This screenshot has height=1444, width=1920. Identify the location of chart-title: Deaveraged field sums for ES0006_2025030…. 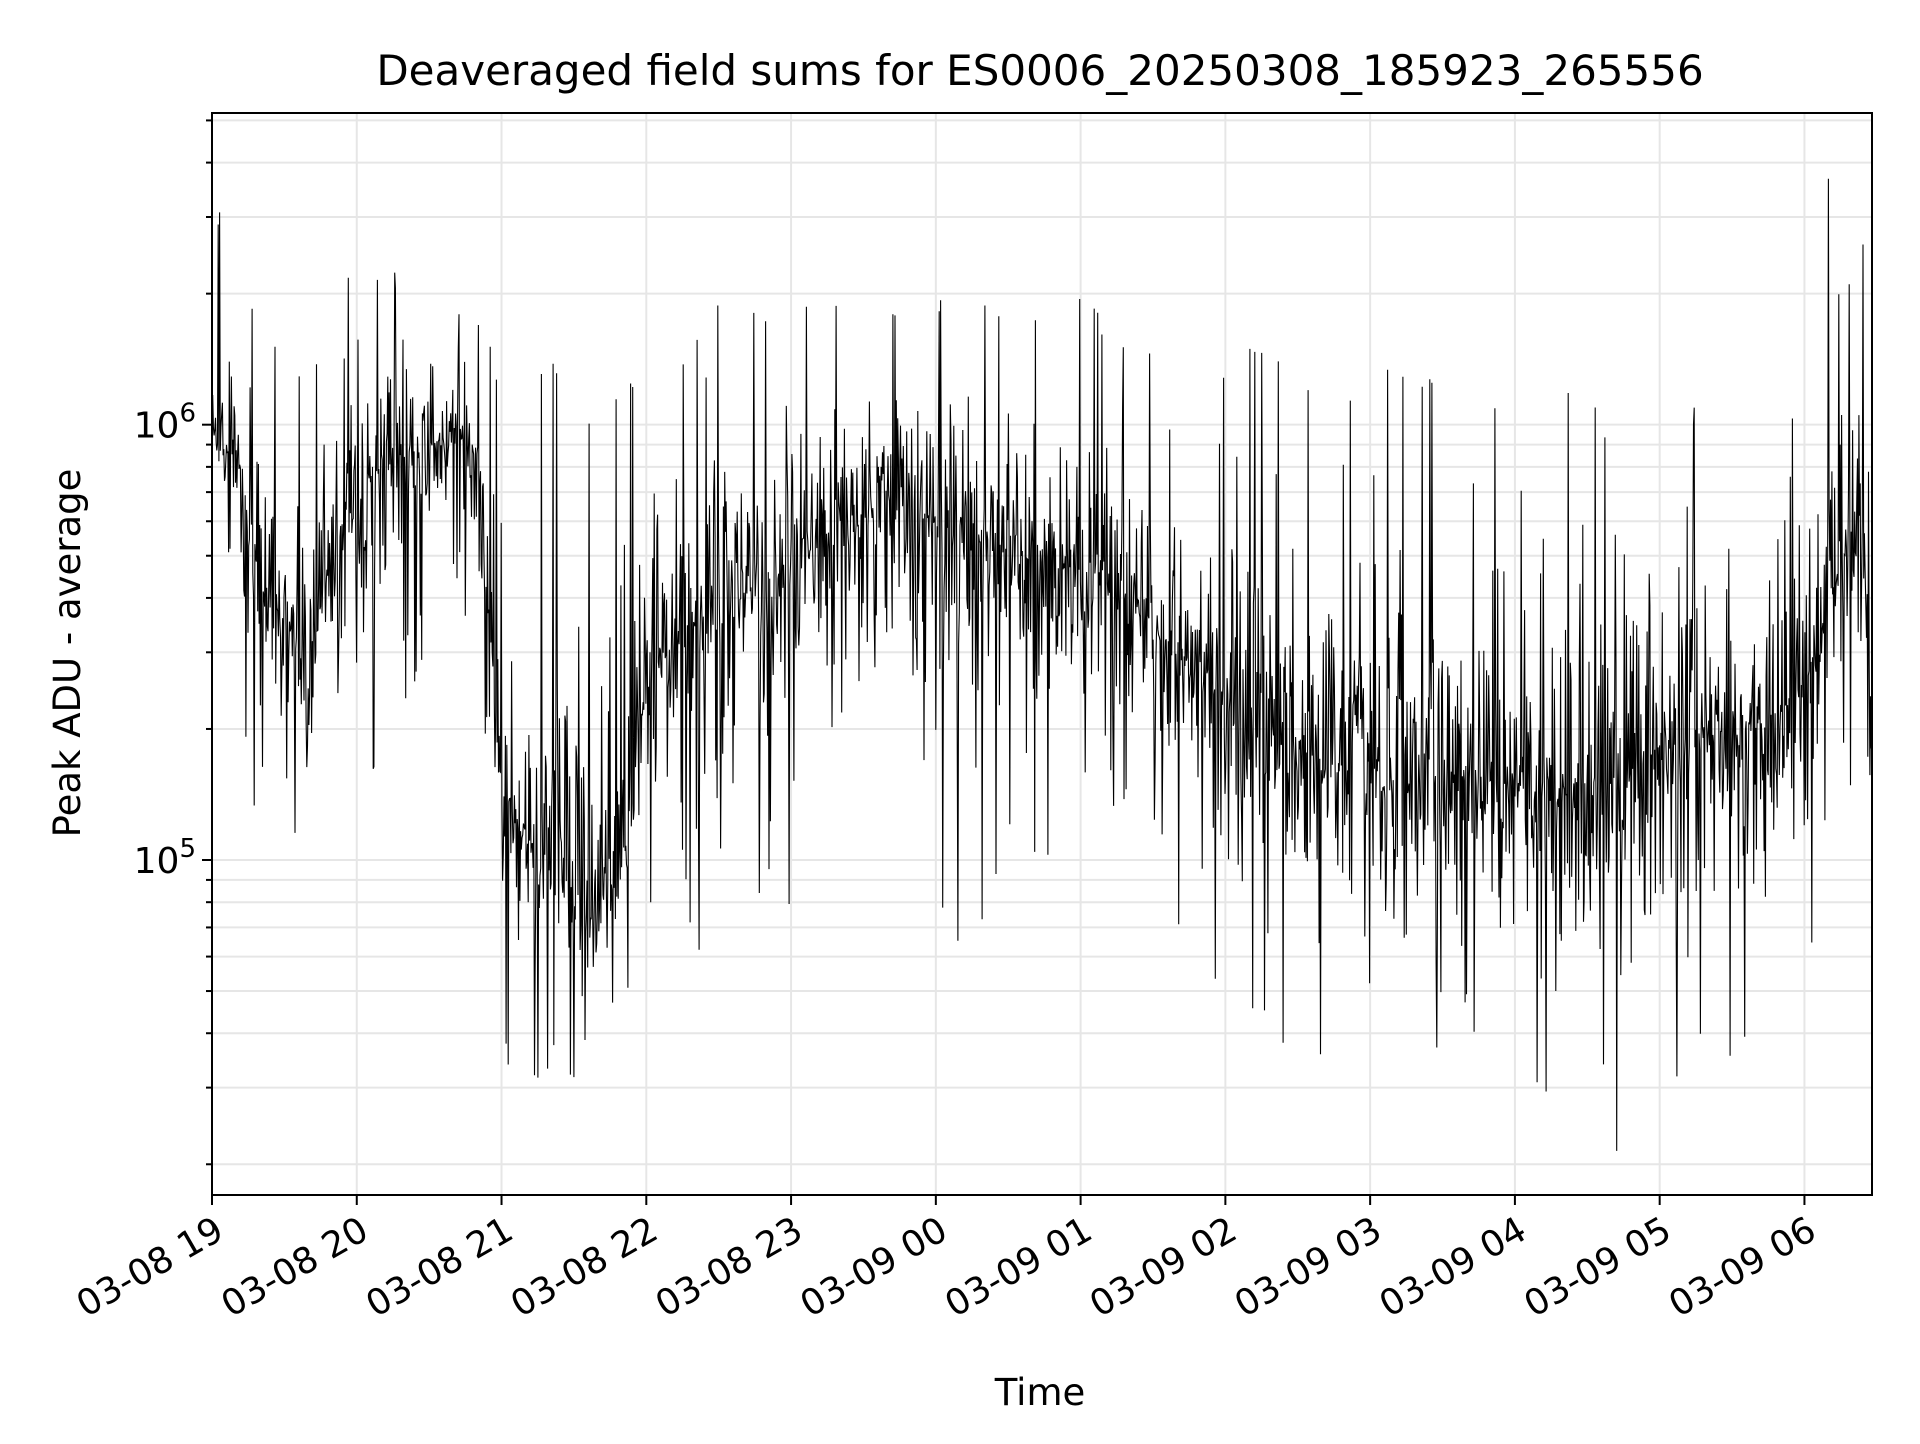
(1039, 70).